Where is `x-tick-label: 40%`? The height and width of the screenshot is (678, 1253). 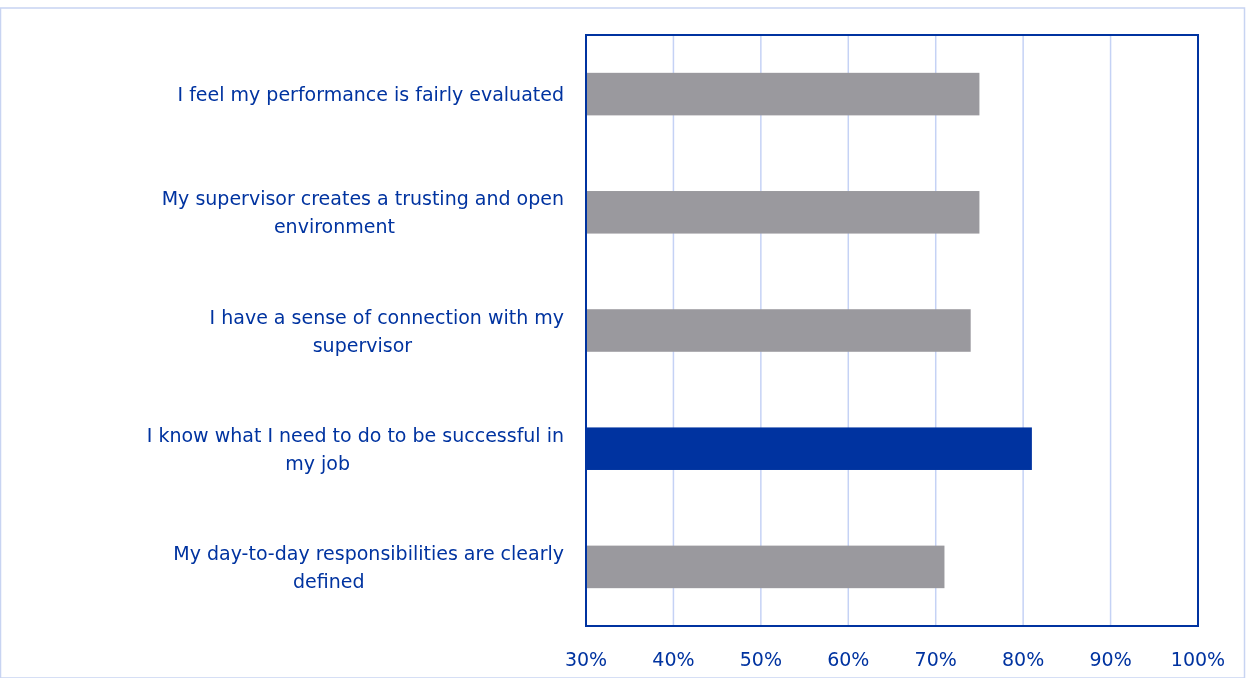
x-tick-label: 40% is located at coordinates (673, 659).